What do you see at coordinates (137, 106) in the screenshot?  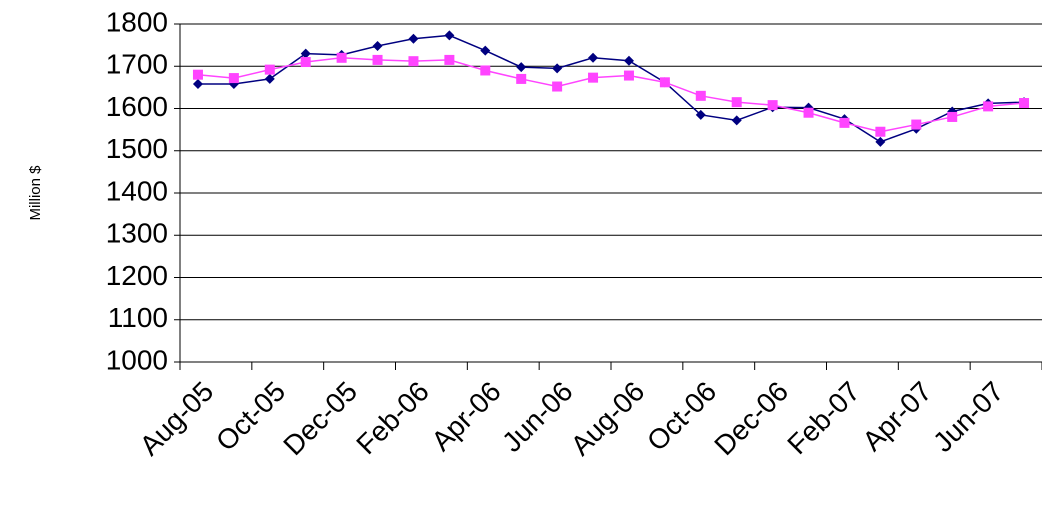 I see `y-tick-label: 1600` at bounding box center [137, 106].